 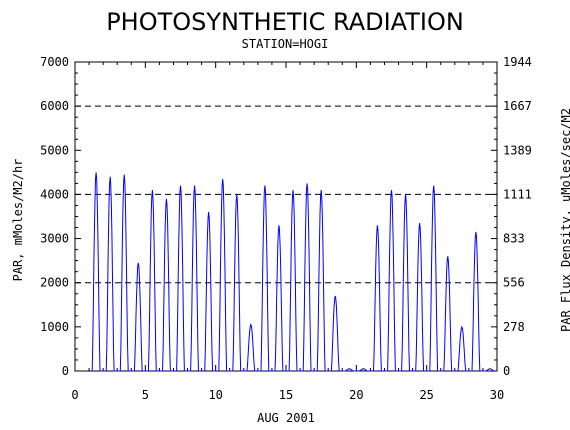 I want to click on x-tick-label: 20, so click(x=356, y=395).